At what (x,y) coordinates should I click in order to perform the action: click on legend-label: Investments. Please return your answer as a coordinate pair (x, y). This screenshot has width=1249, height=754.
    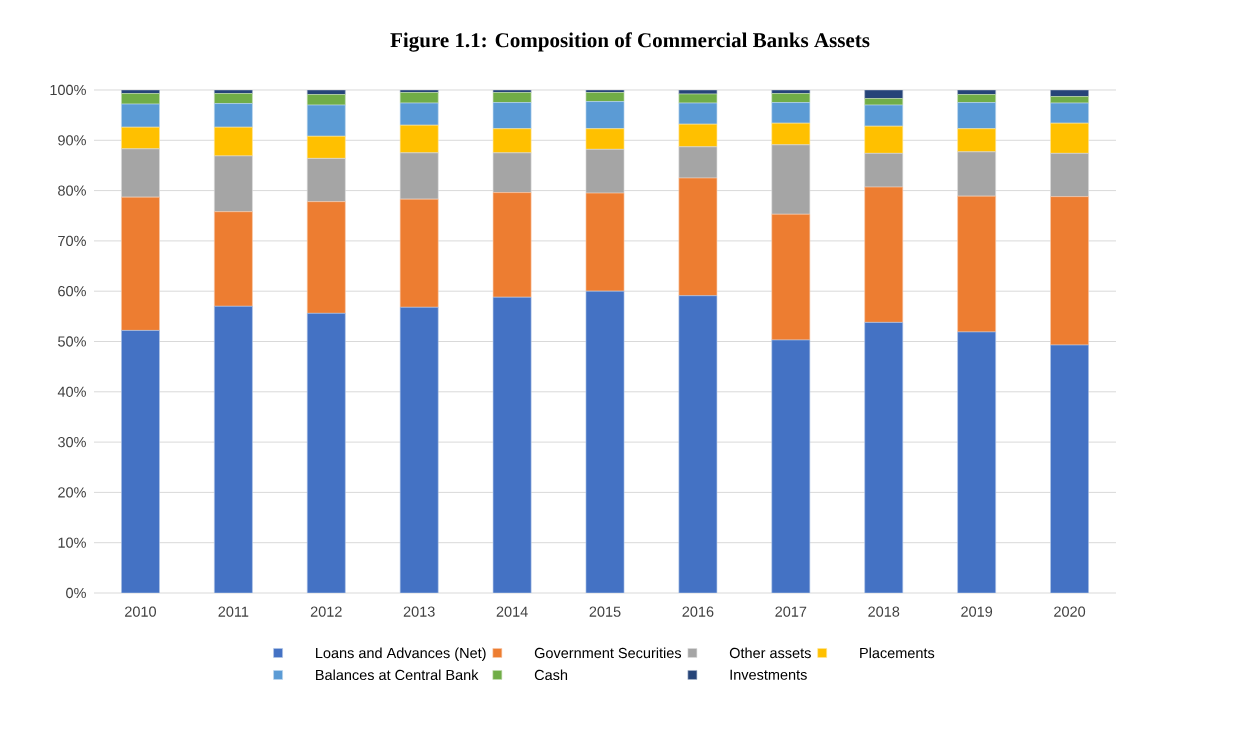
    Looking at the image, I should click on (768, 674).